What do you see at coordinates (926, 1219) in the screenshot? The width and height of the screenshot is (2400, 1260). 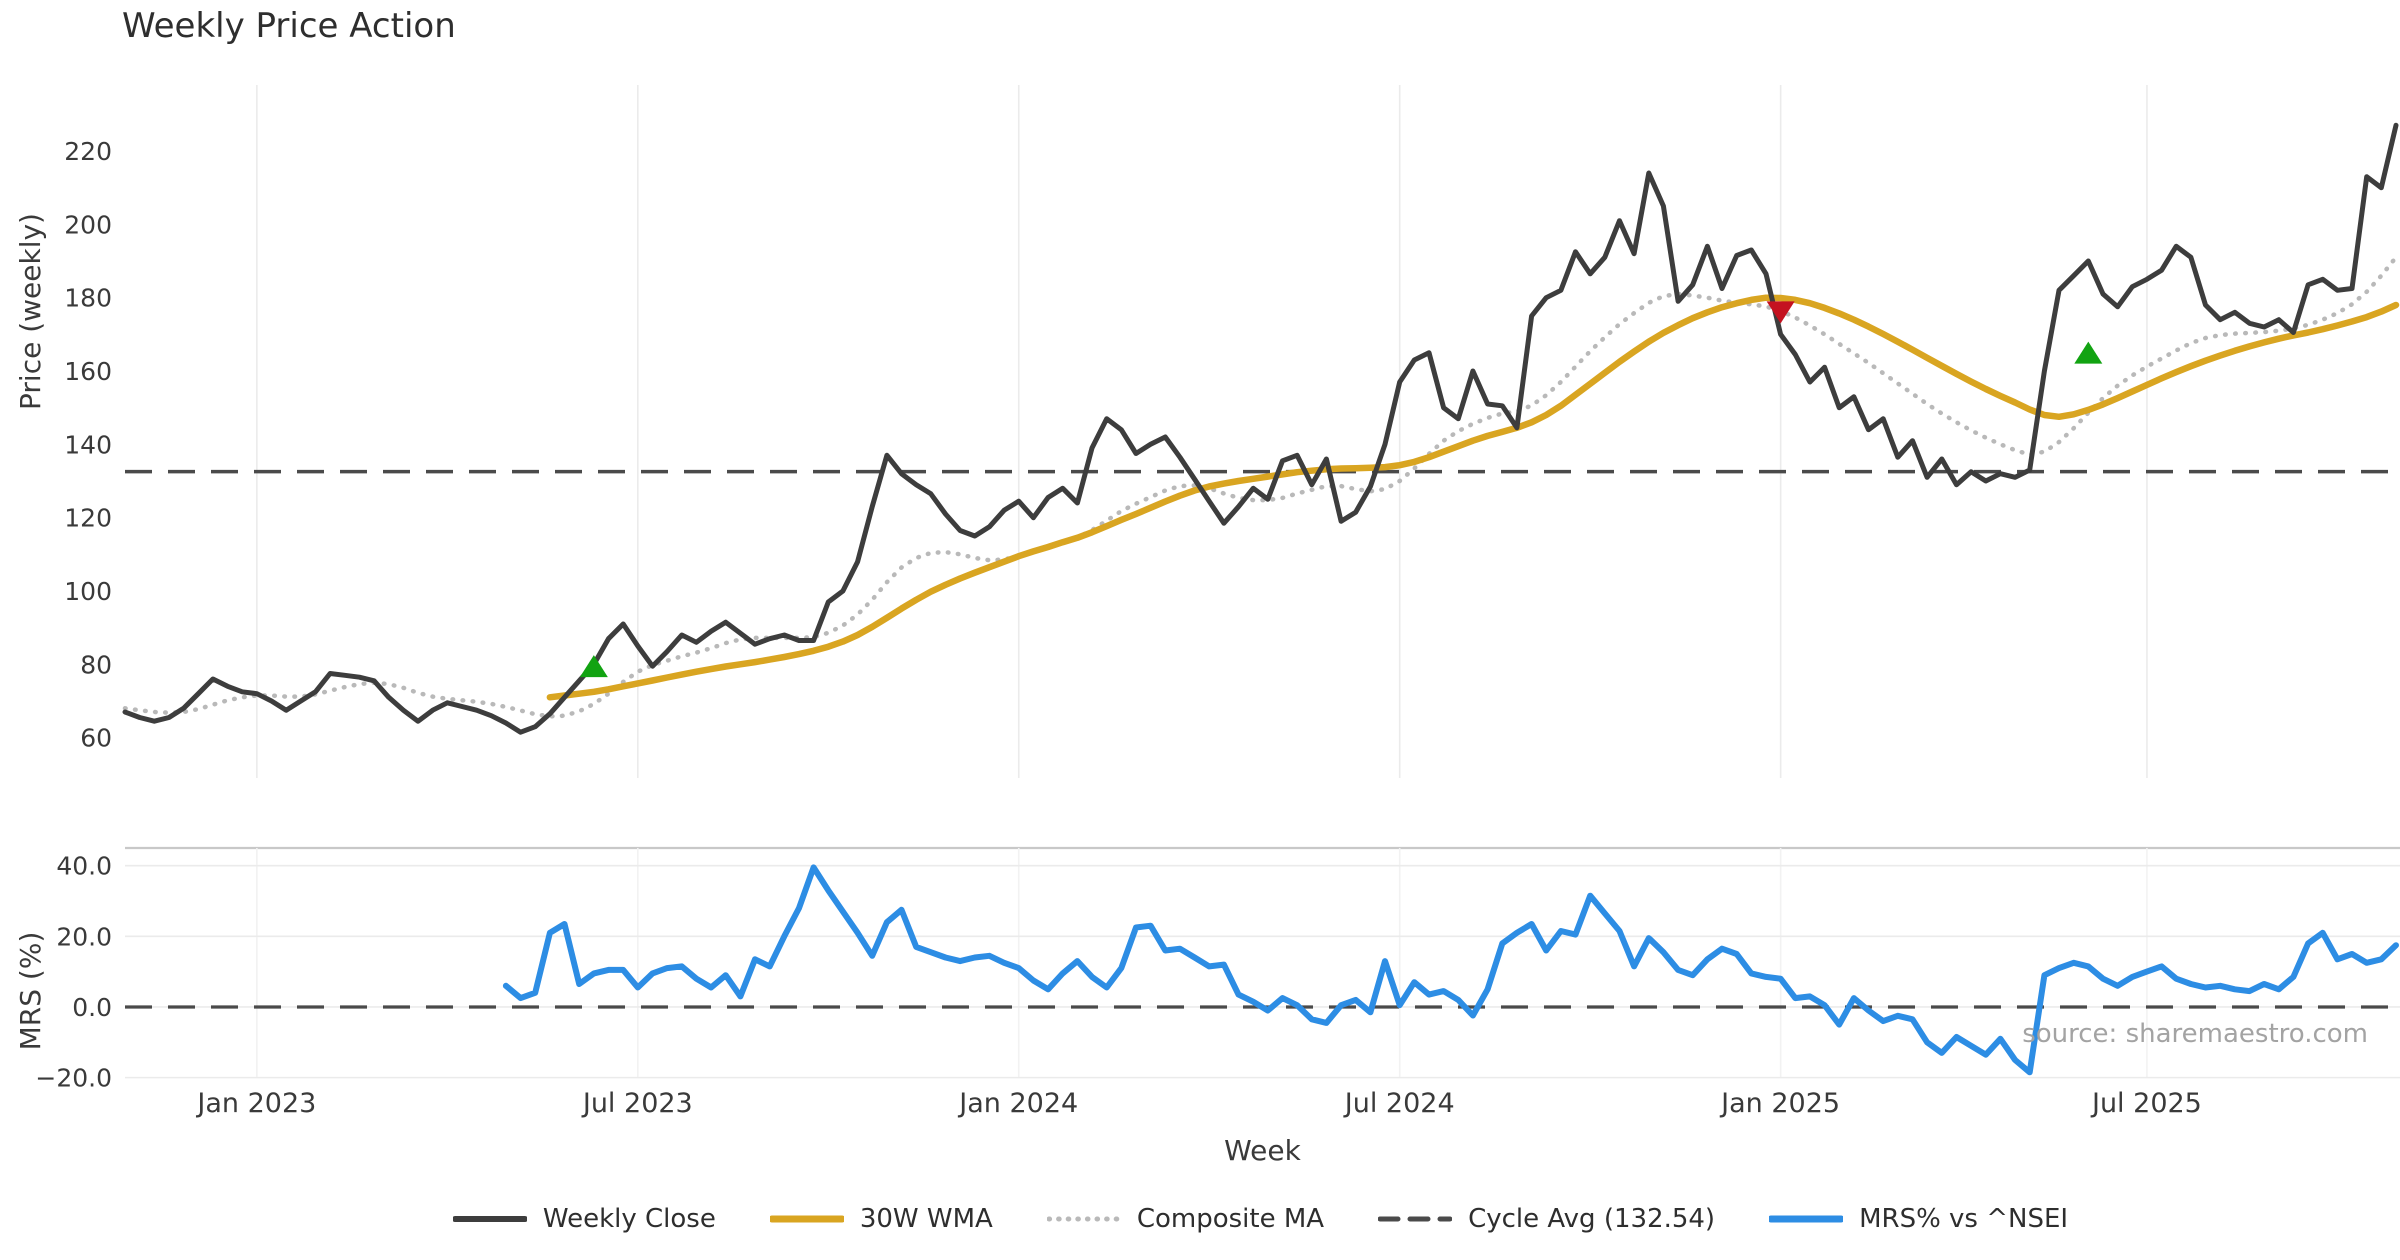 I see `legend-label: 30W WMA` at bounding box center [926, 1219].